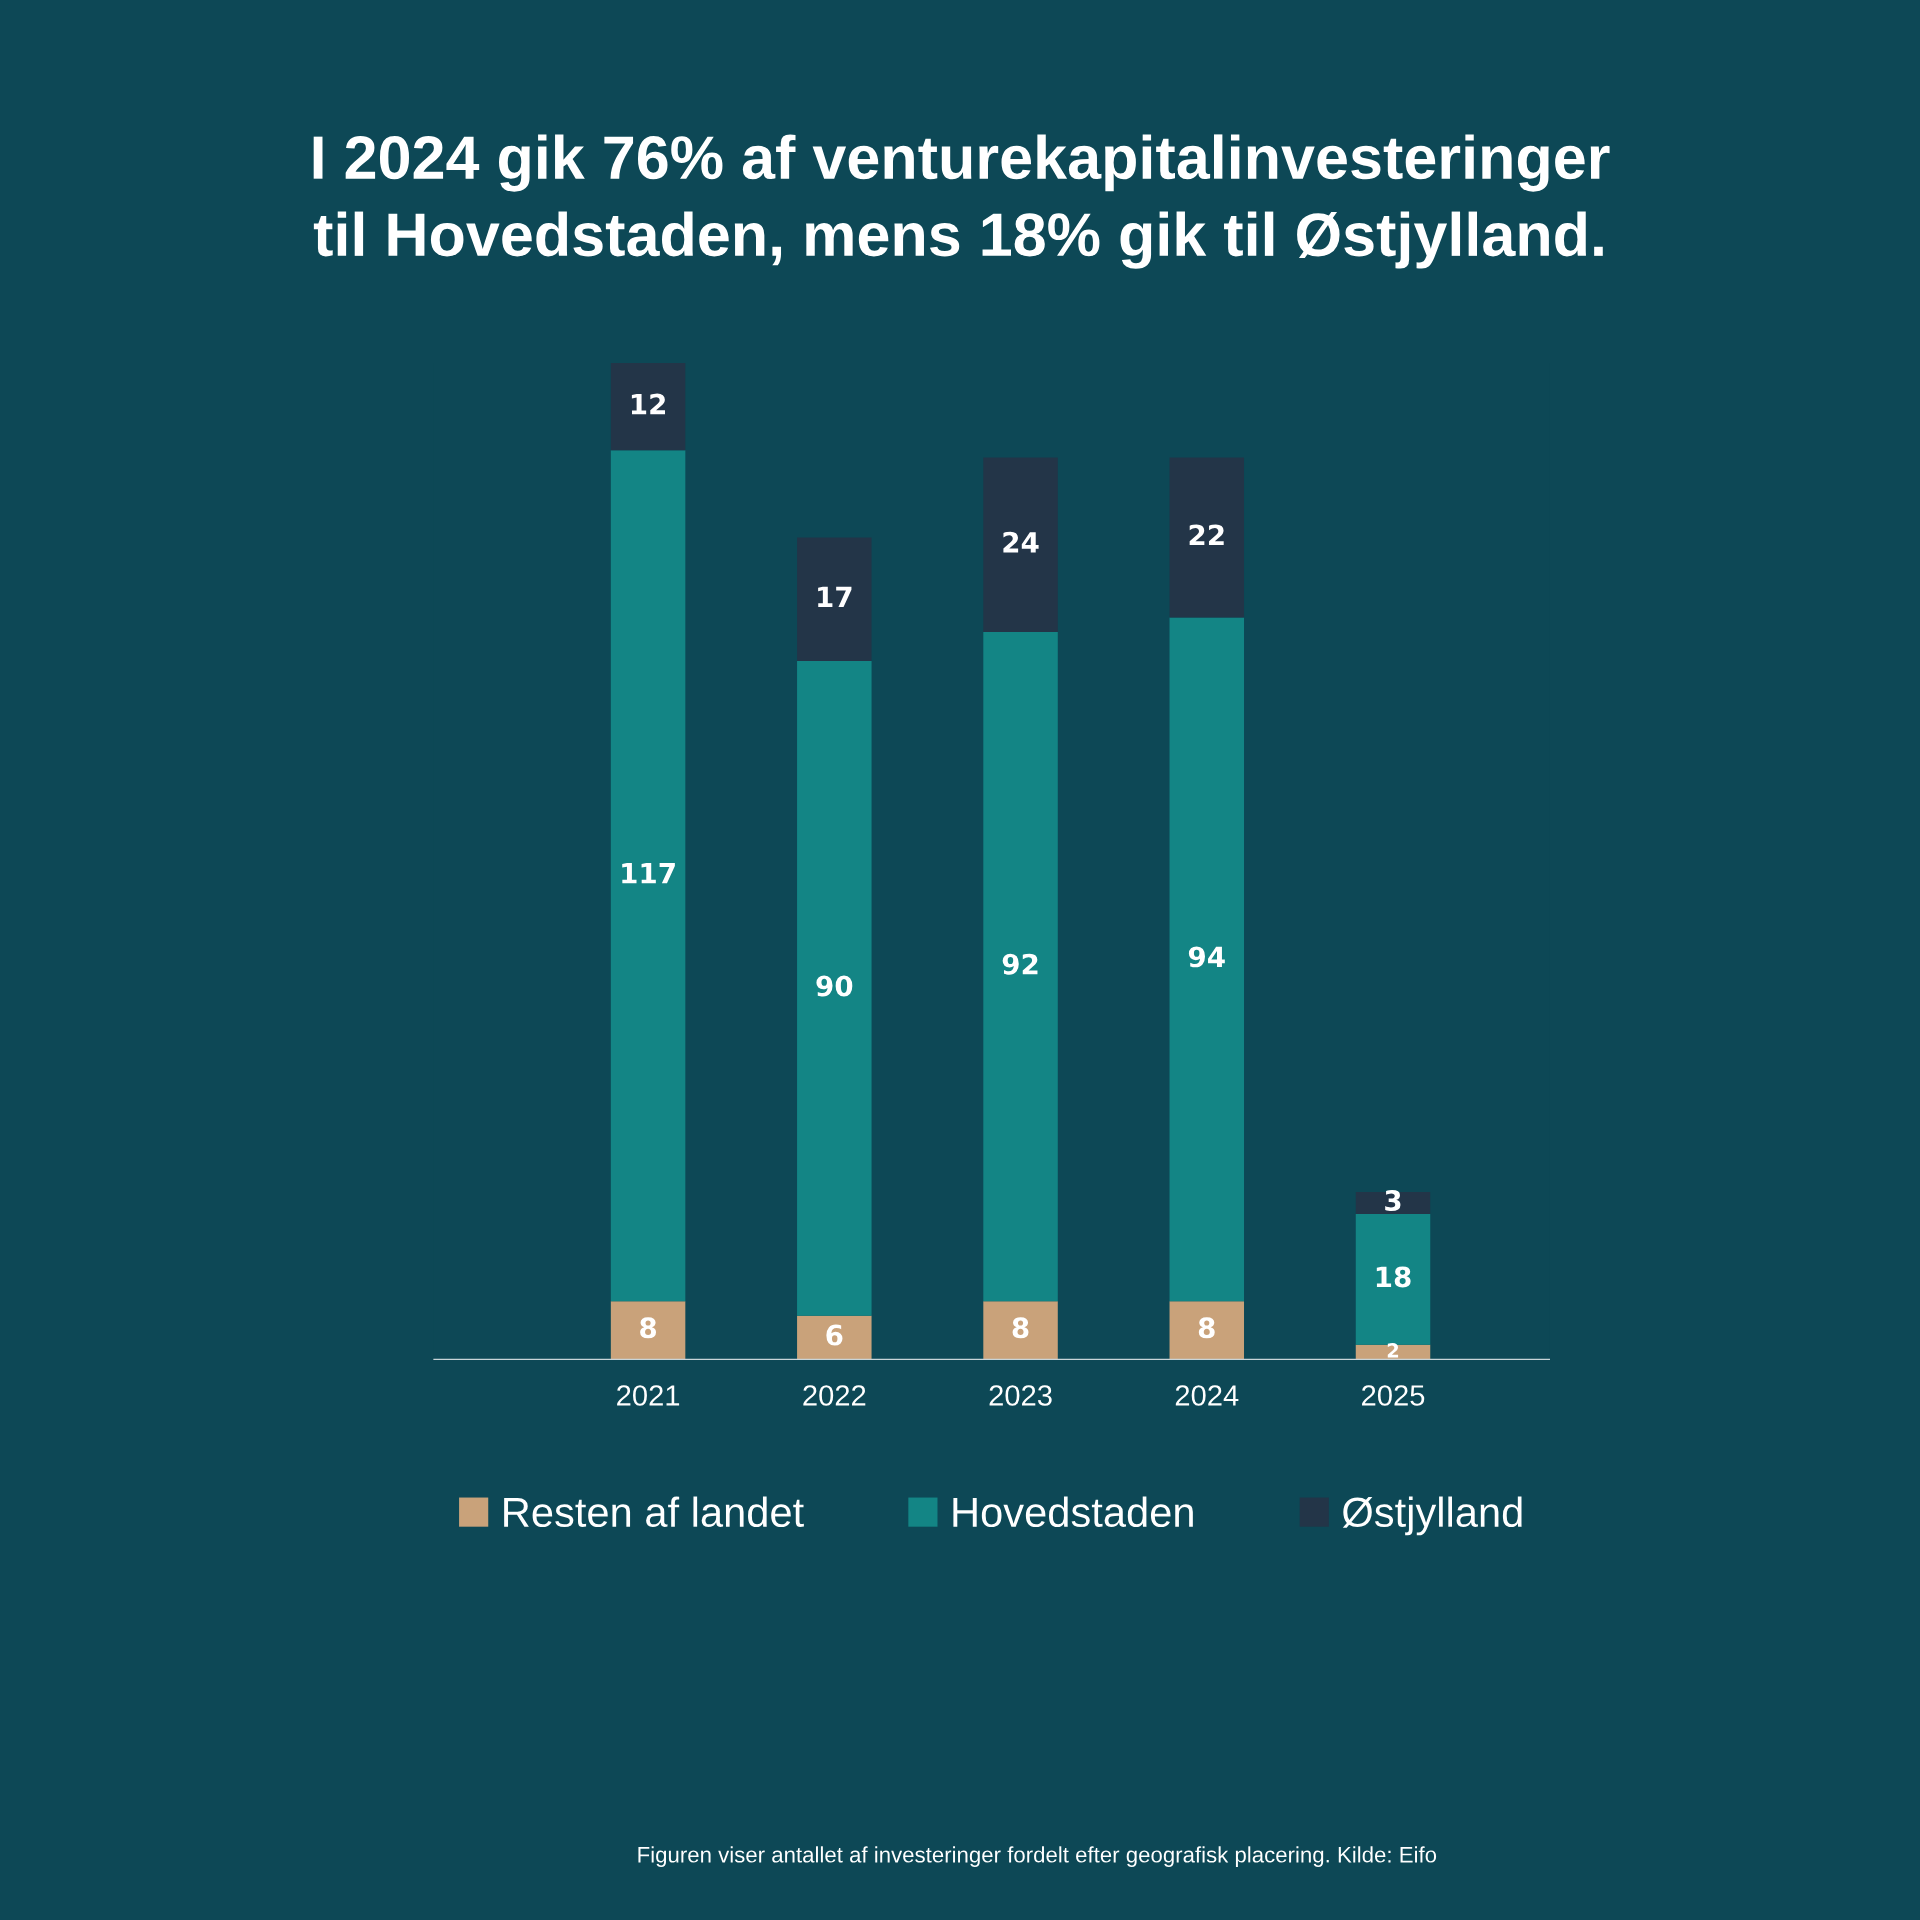  I want to click on data-label: 90, so click(834, 986).